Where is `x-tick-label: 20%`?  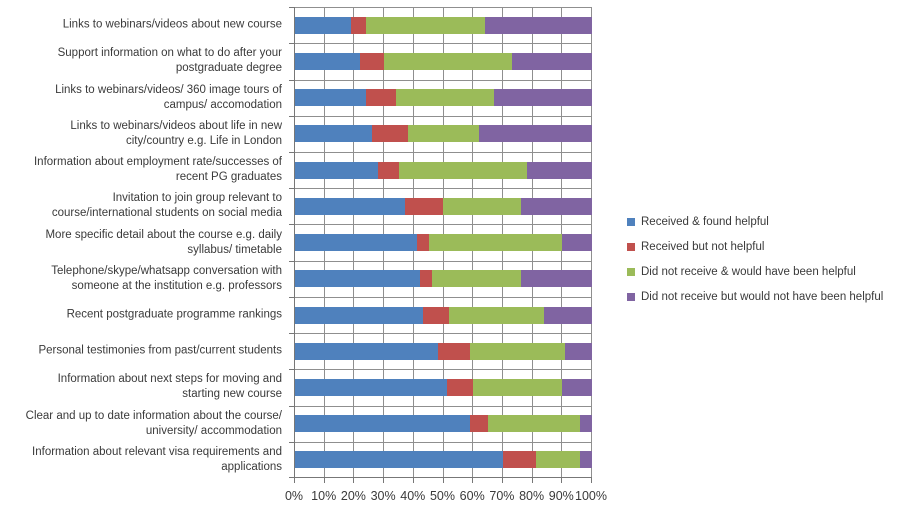
x-tick-label: 20% is located at coordinates (353, 496).